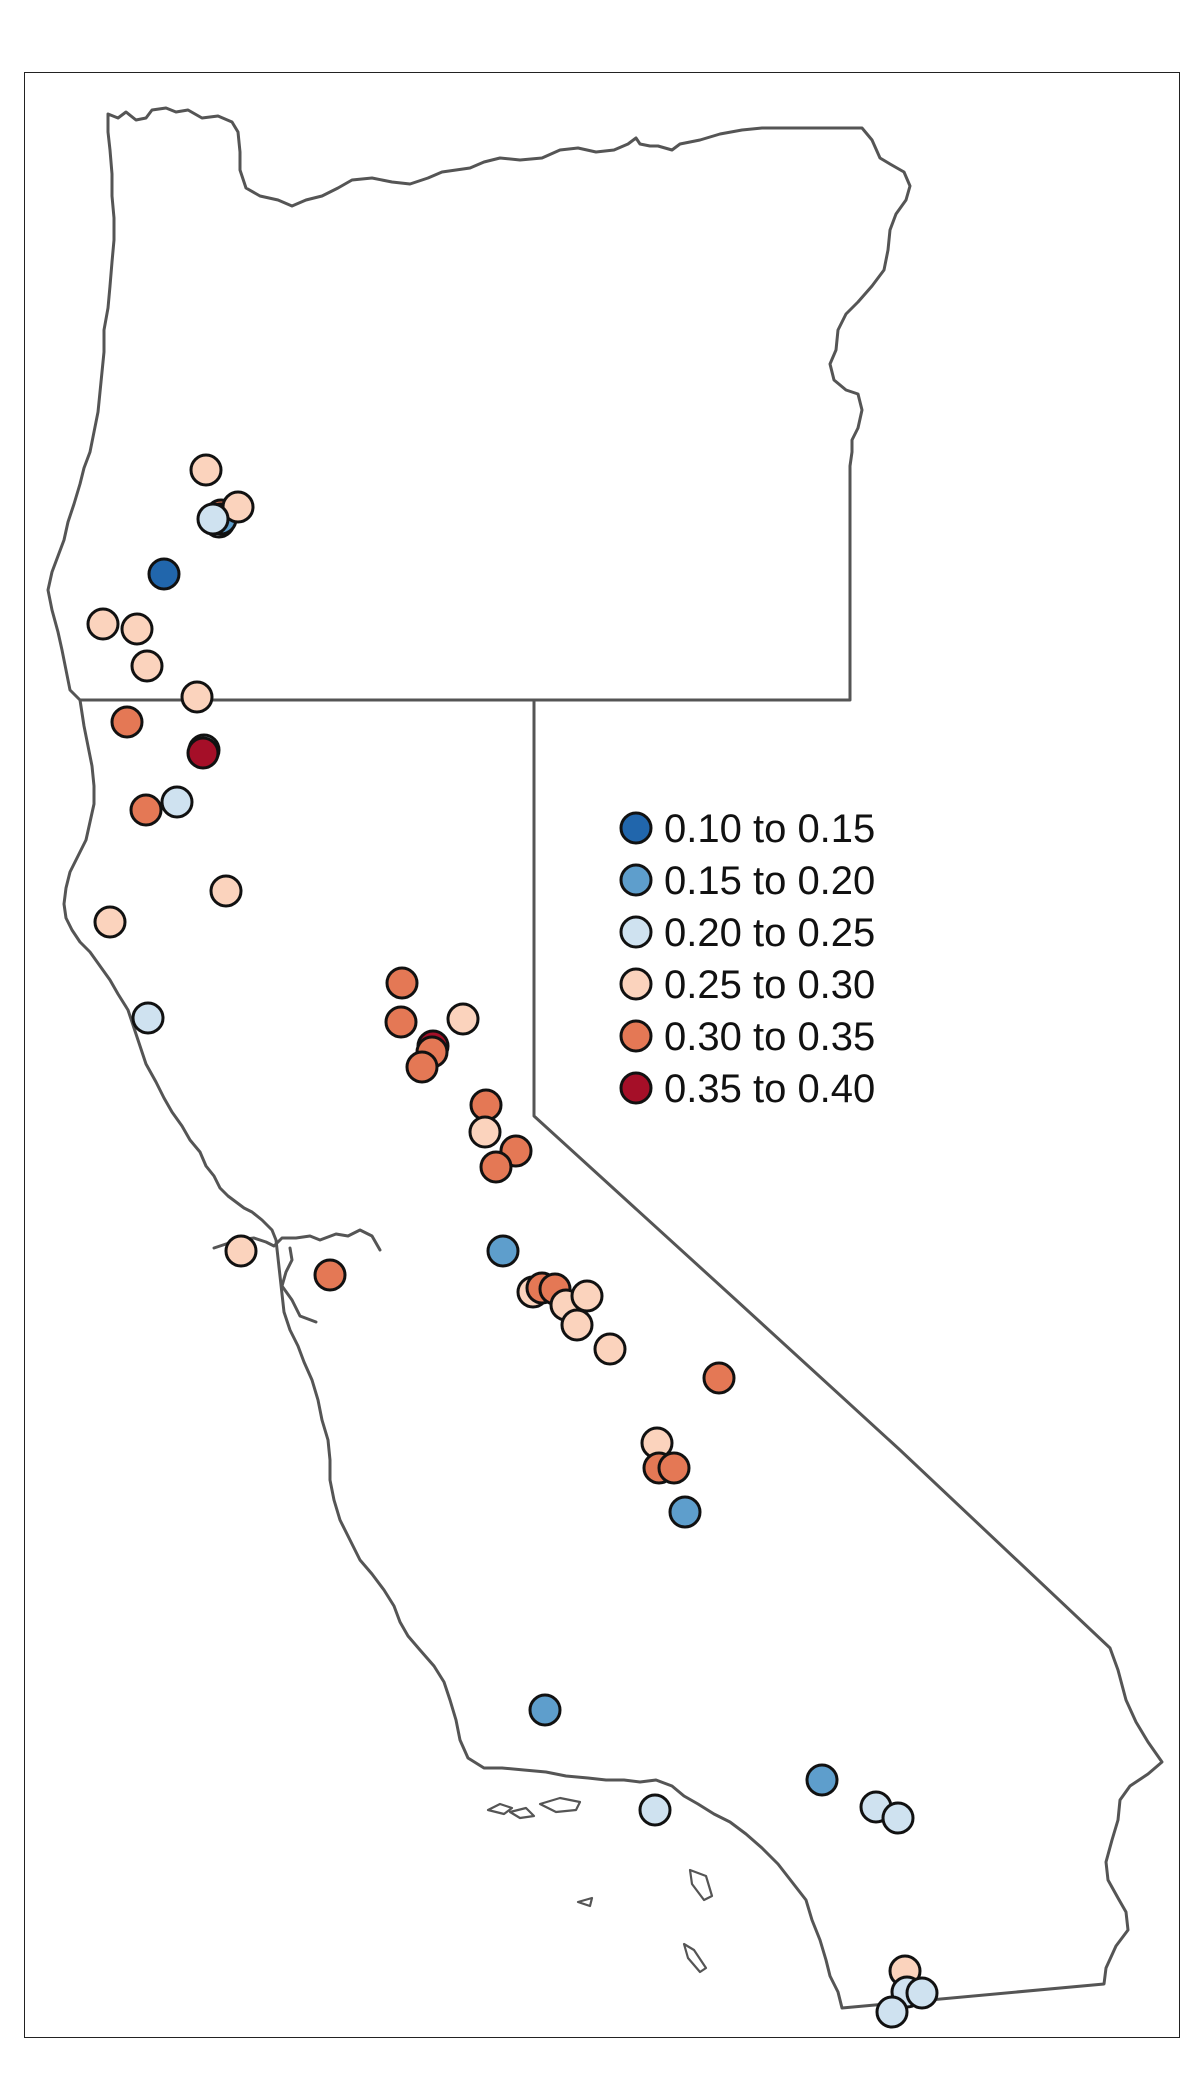 The width and height of the screenshot is (1200, 2100). I want to click on legend-label: 0.20 to 0.25, so click(769, 933).